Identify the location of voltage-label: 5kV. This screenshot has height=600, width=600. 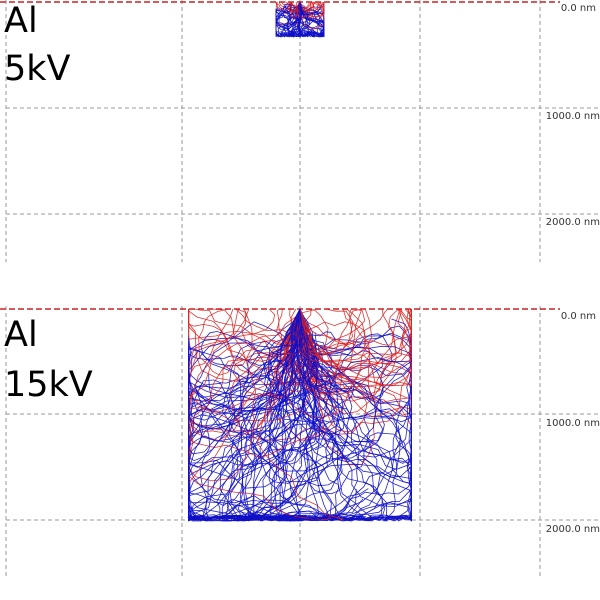
(37, 69).